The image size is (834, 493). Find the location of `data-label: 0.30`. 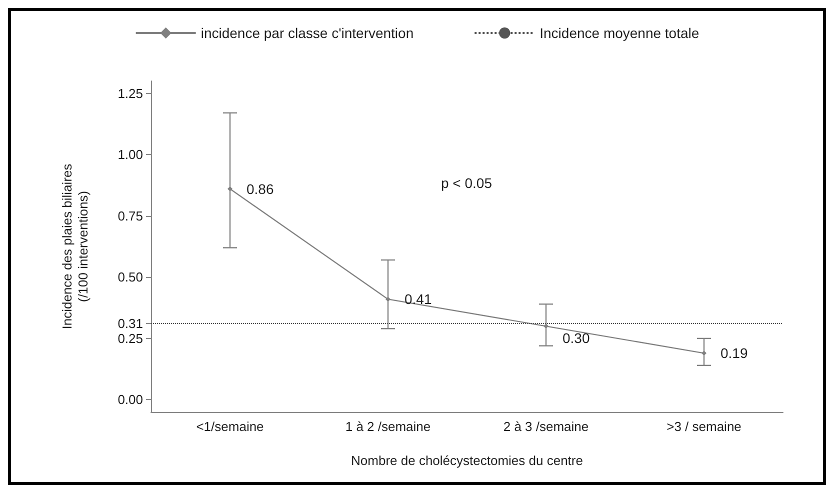

data-label: 0.30 is located at coordinates (576, 338).